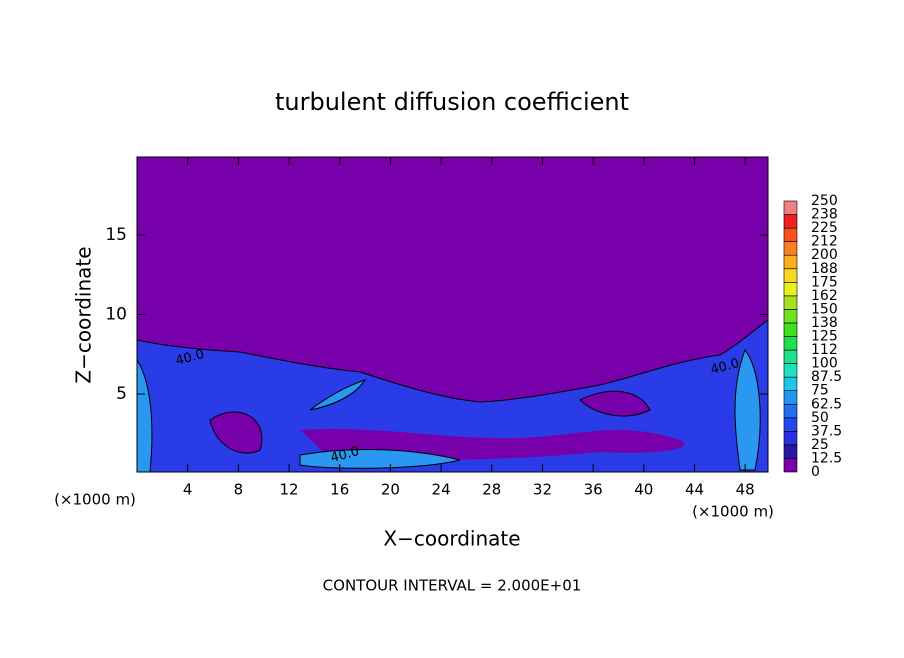 The image size is (904, 658). I want to click on colorbar-label: 112, so click(824, 350).